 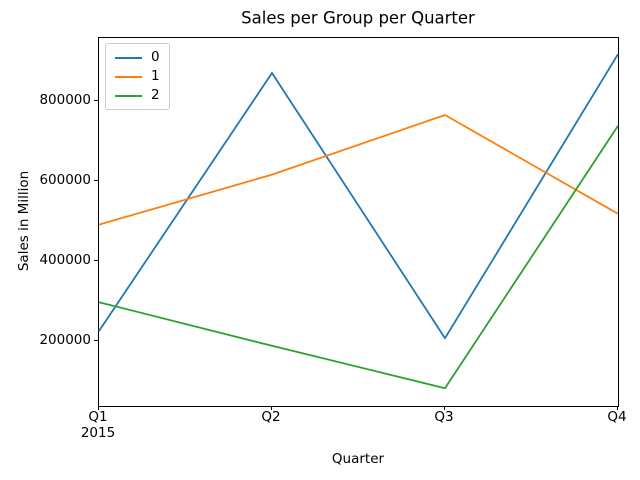 I want to click on legend-item-1: 1, so click(x=137, y=76).